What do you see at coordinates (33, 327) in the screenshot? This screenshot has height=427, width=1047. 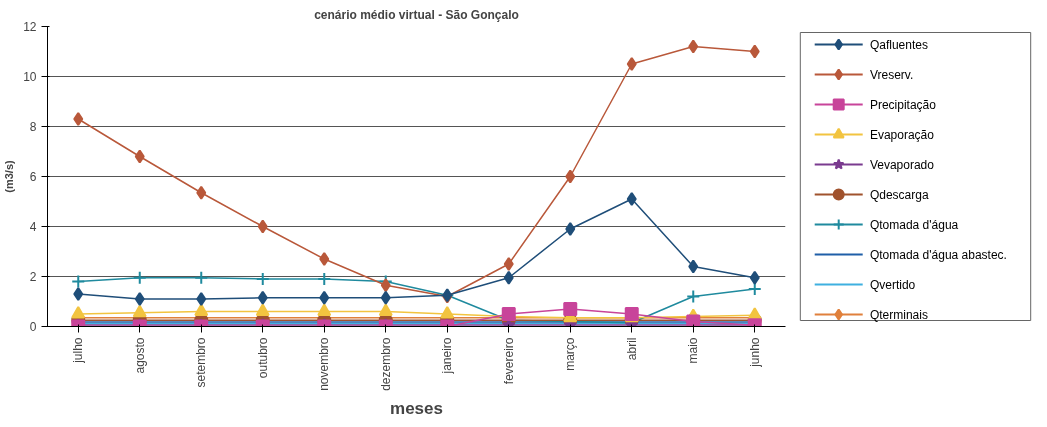 I see `y-tick-label: 0` at bounding box center [33, 327].